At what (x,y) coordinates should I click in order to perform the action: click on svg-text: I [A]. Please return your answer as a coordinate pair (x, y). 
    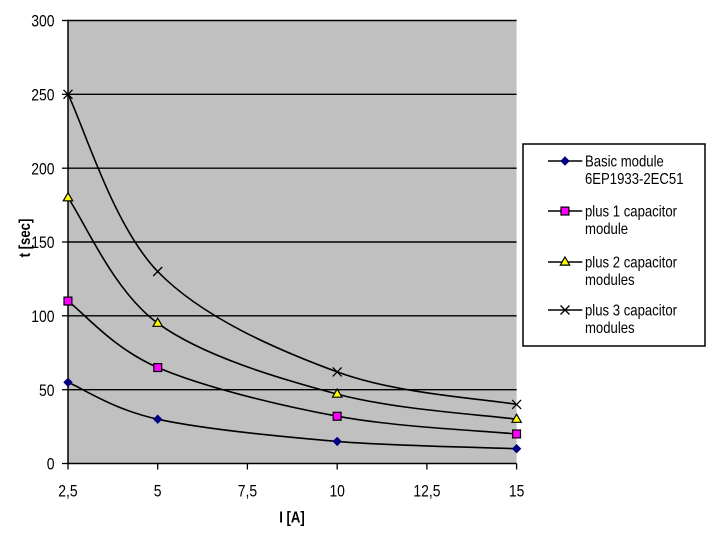
    Looking at the image, I should click on (292, 518).